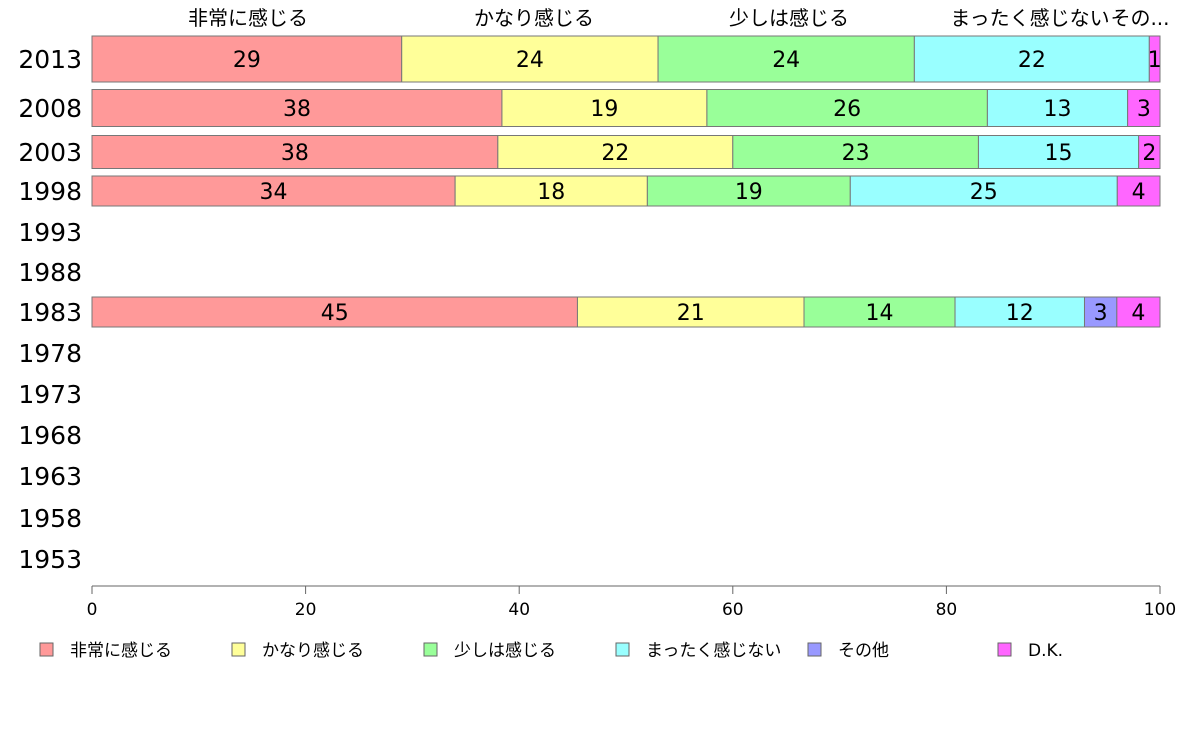 The height and width of the screenshot is (736, 1188). I want to click on year-label: 1978, so click(50, 353).